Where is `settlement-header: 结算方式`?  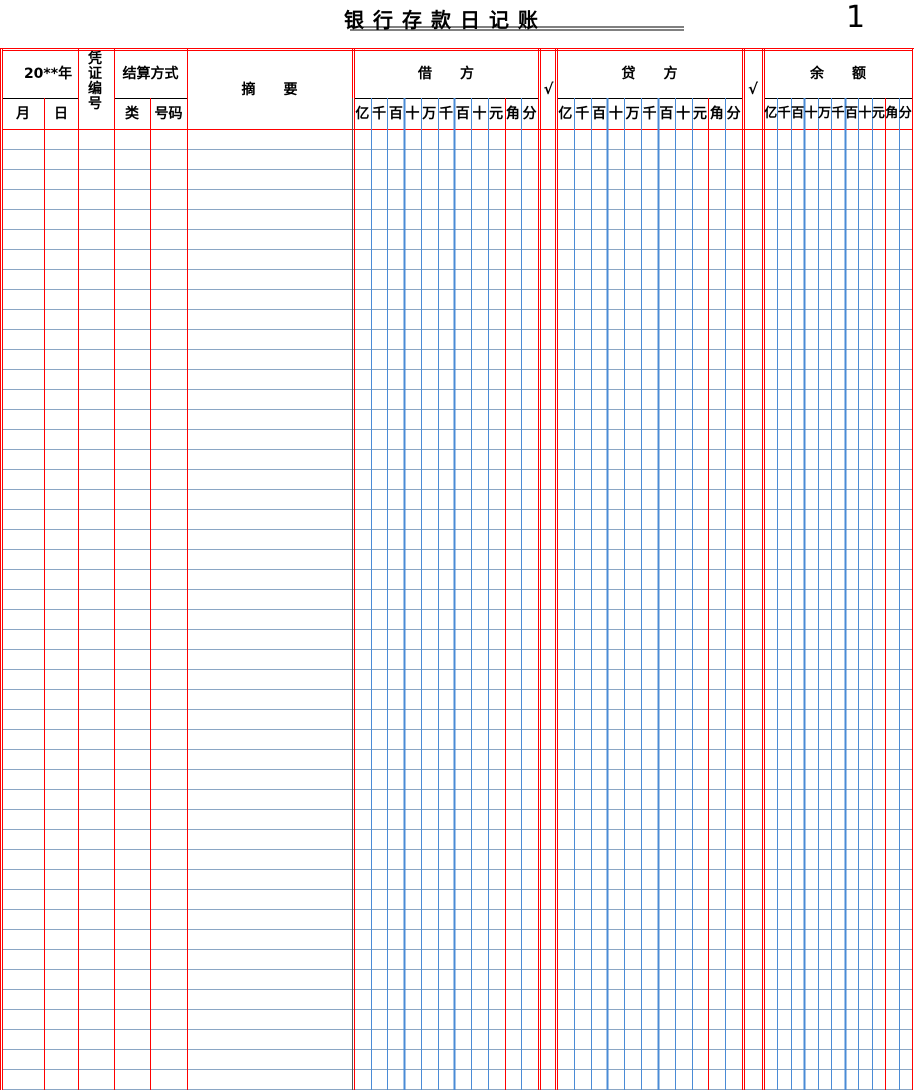
settlement-header: 结算方式 is located at coordinates (150, 74).